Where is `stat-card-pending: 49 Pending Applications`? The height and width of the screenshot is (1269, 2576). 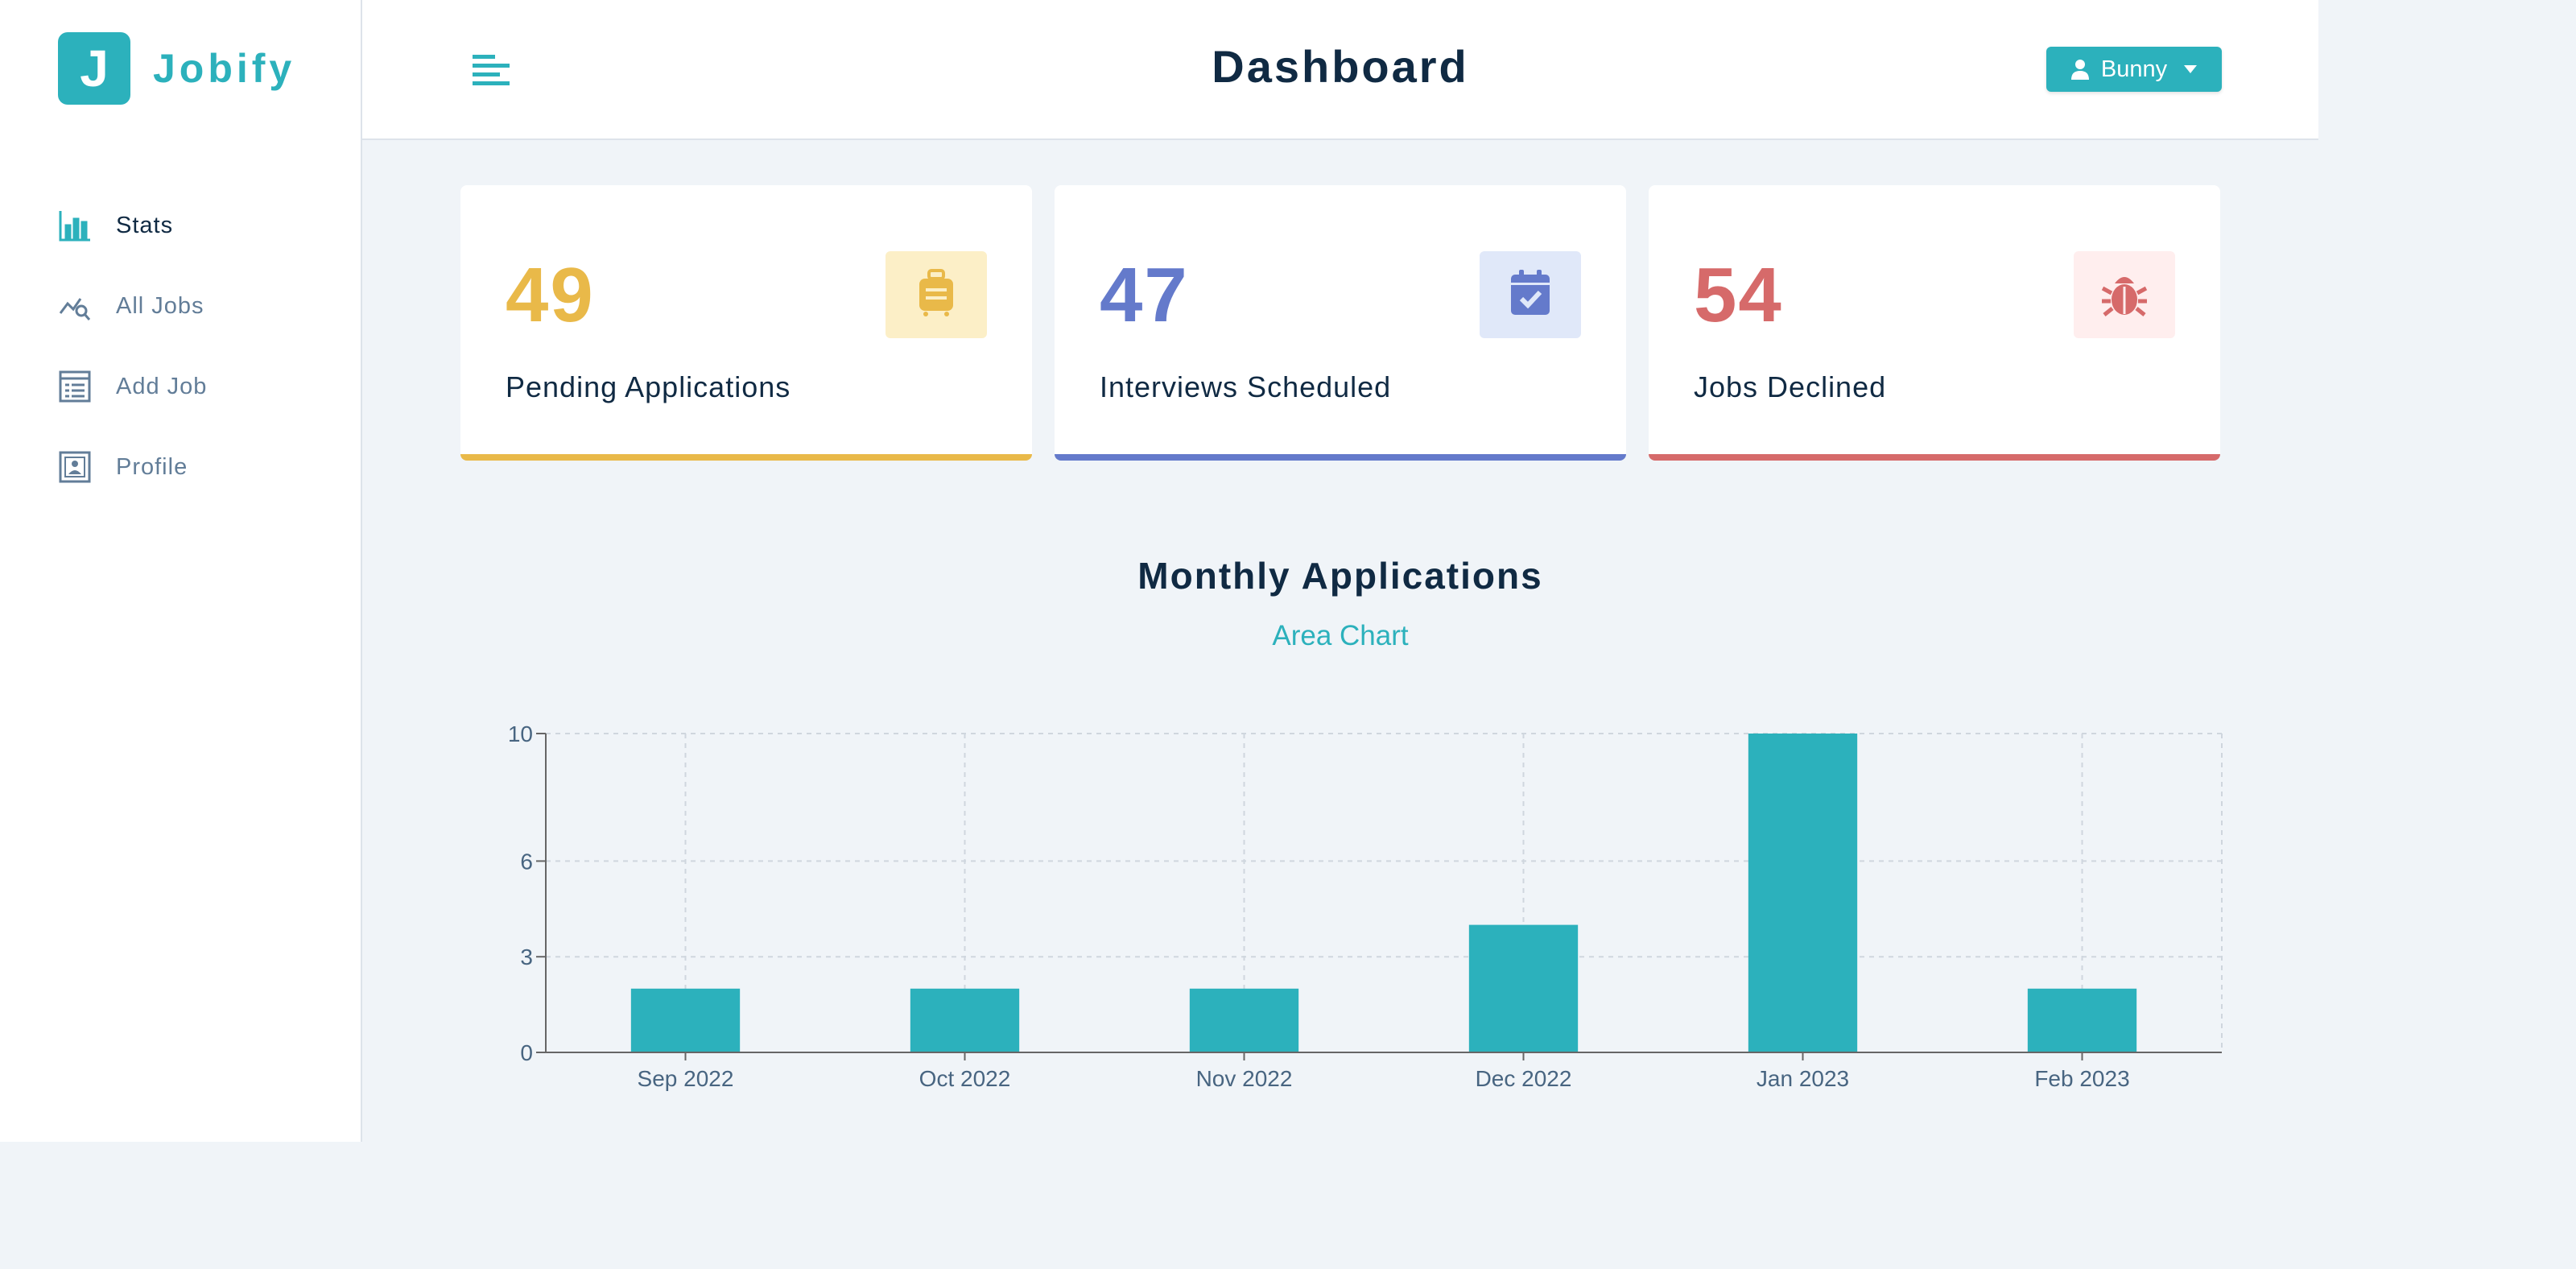
stat-card-pending: 49 Pending Applications is located at coordinates (746, 323).